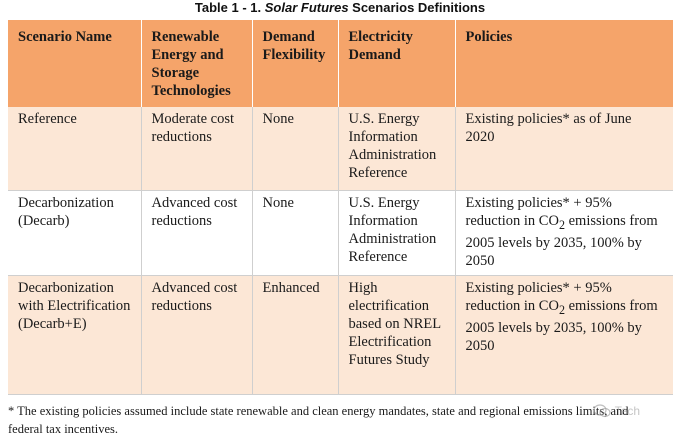 The width and height of the screenshot is (680, 445). Describe the element at coordinates (295, 335) in the screenshot. I see `cell-flexibility: Enhanced` at that location.